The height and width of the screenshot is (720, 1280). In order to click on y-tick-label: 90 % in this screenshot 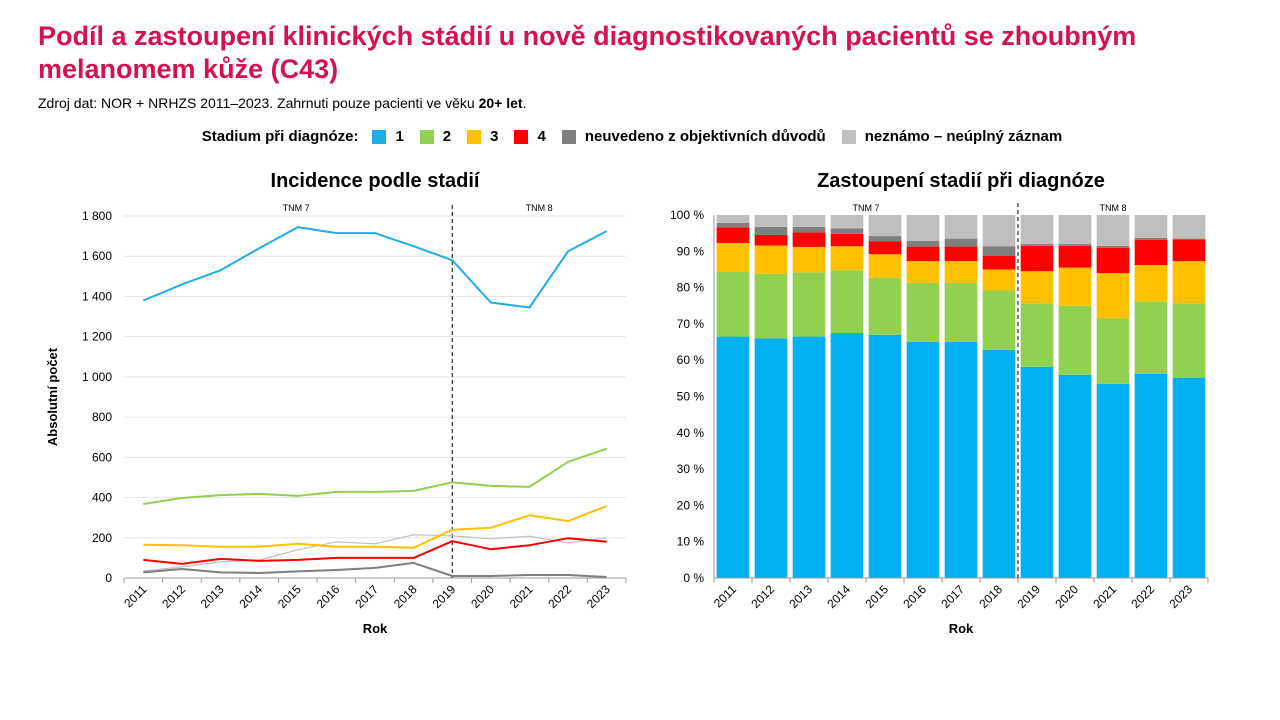, I will do `click(691, 251)`.